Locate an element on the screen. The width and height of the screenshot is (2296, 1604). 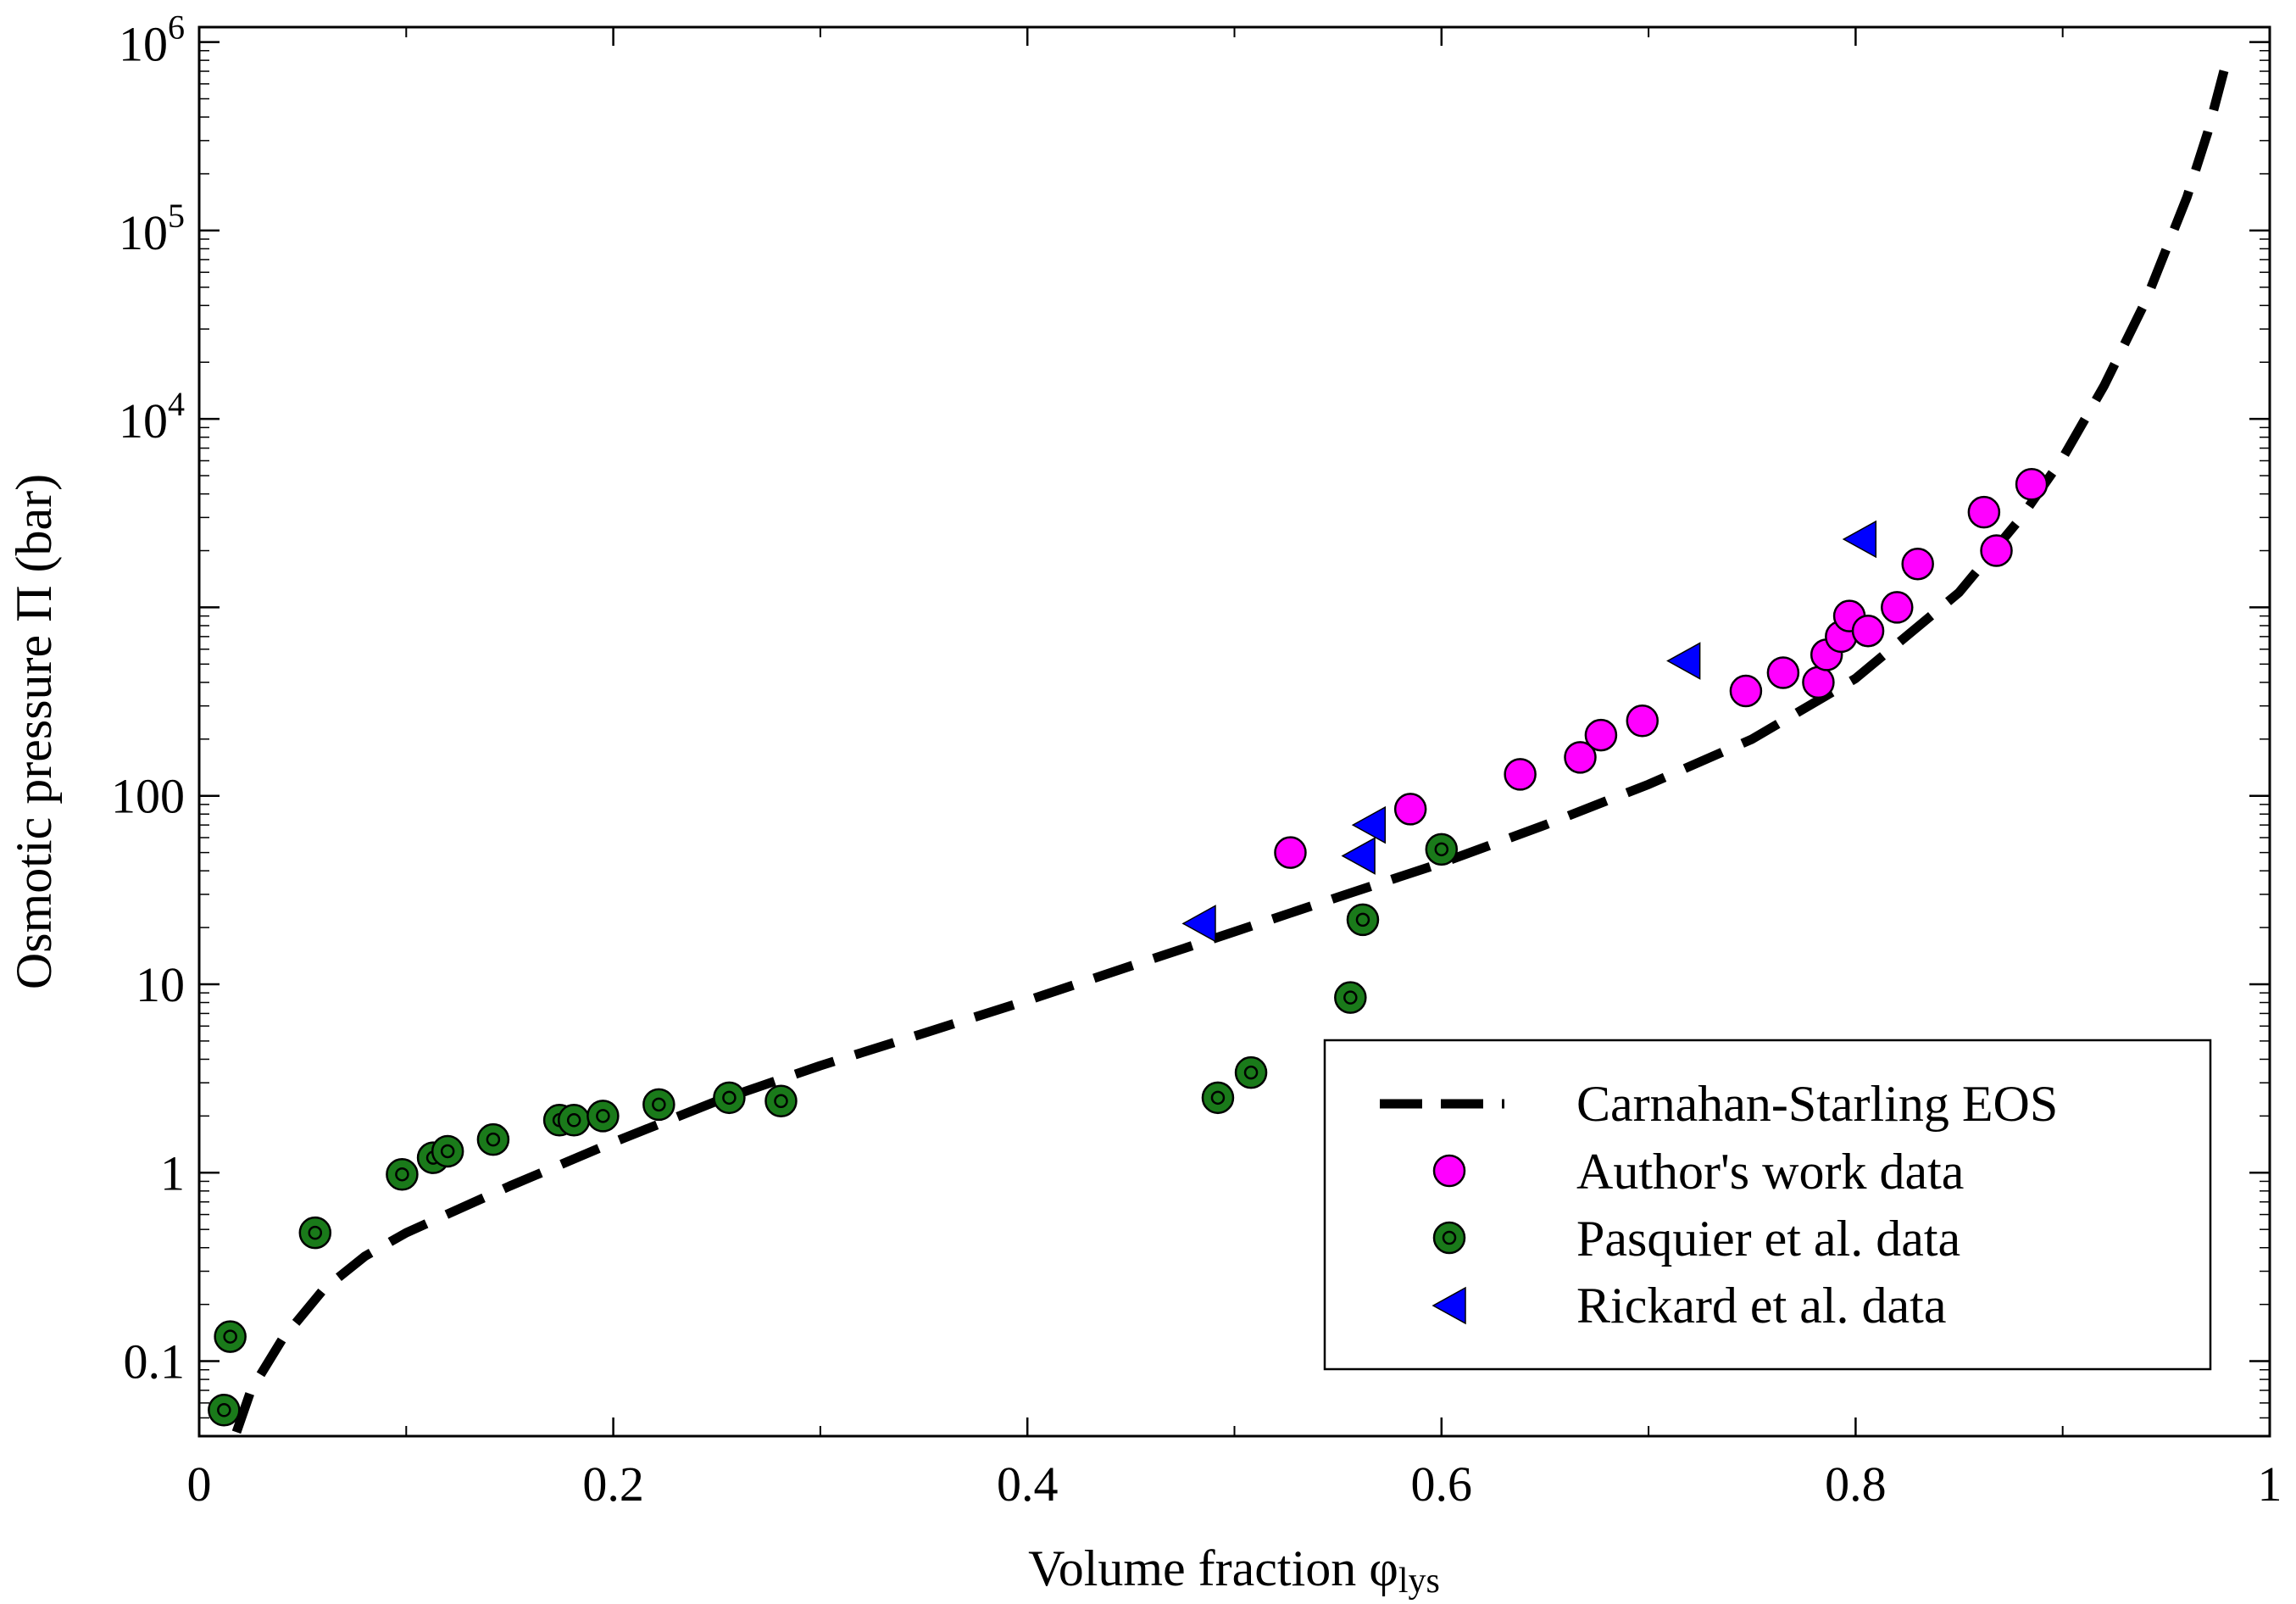
y-tick-label: 10⁶ is located at coordinates (152, 40).